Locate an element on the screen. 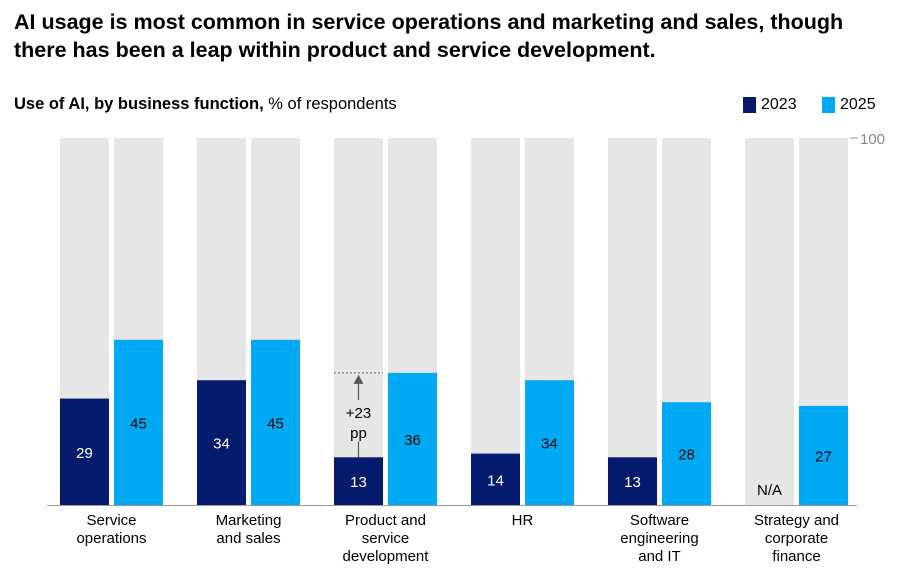 Image resolution: width=900 pixels, height=576 pixels. data-label: 28 is located at coordinates (686, 455).